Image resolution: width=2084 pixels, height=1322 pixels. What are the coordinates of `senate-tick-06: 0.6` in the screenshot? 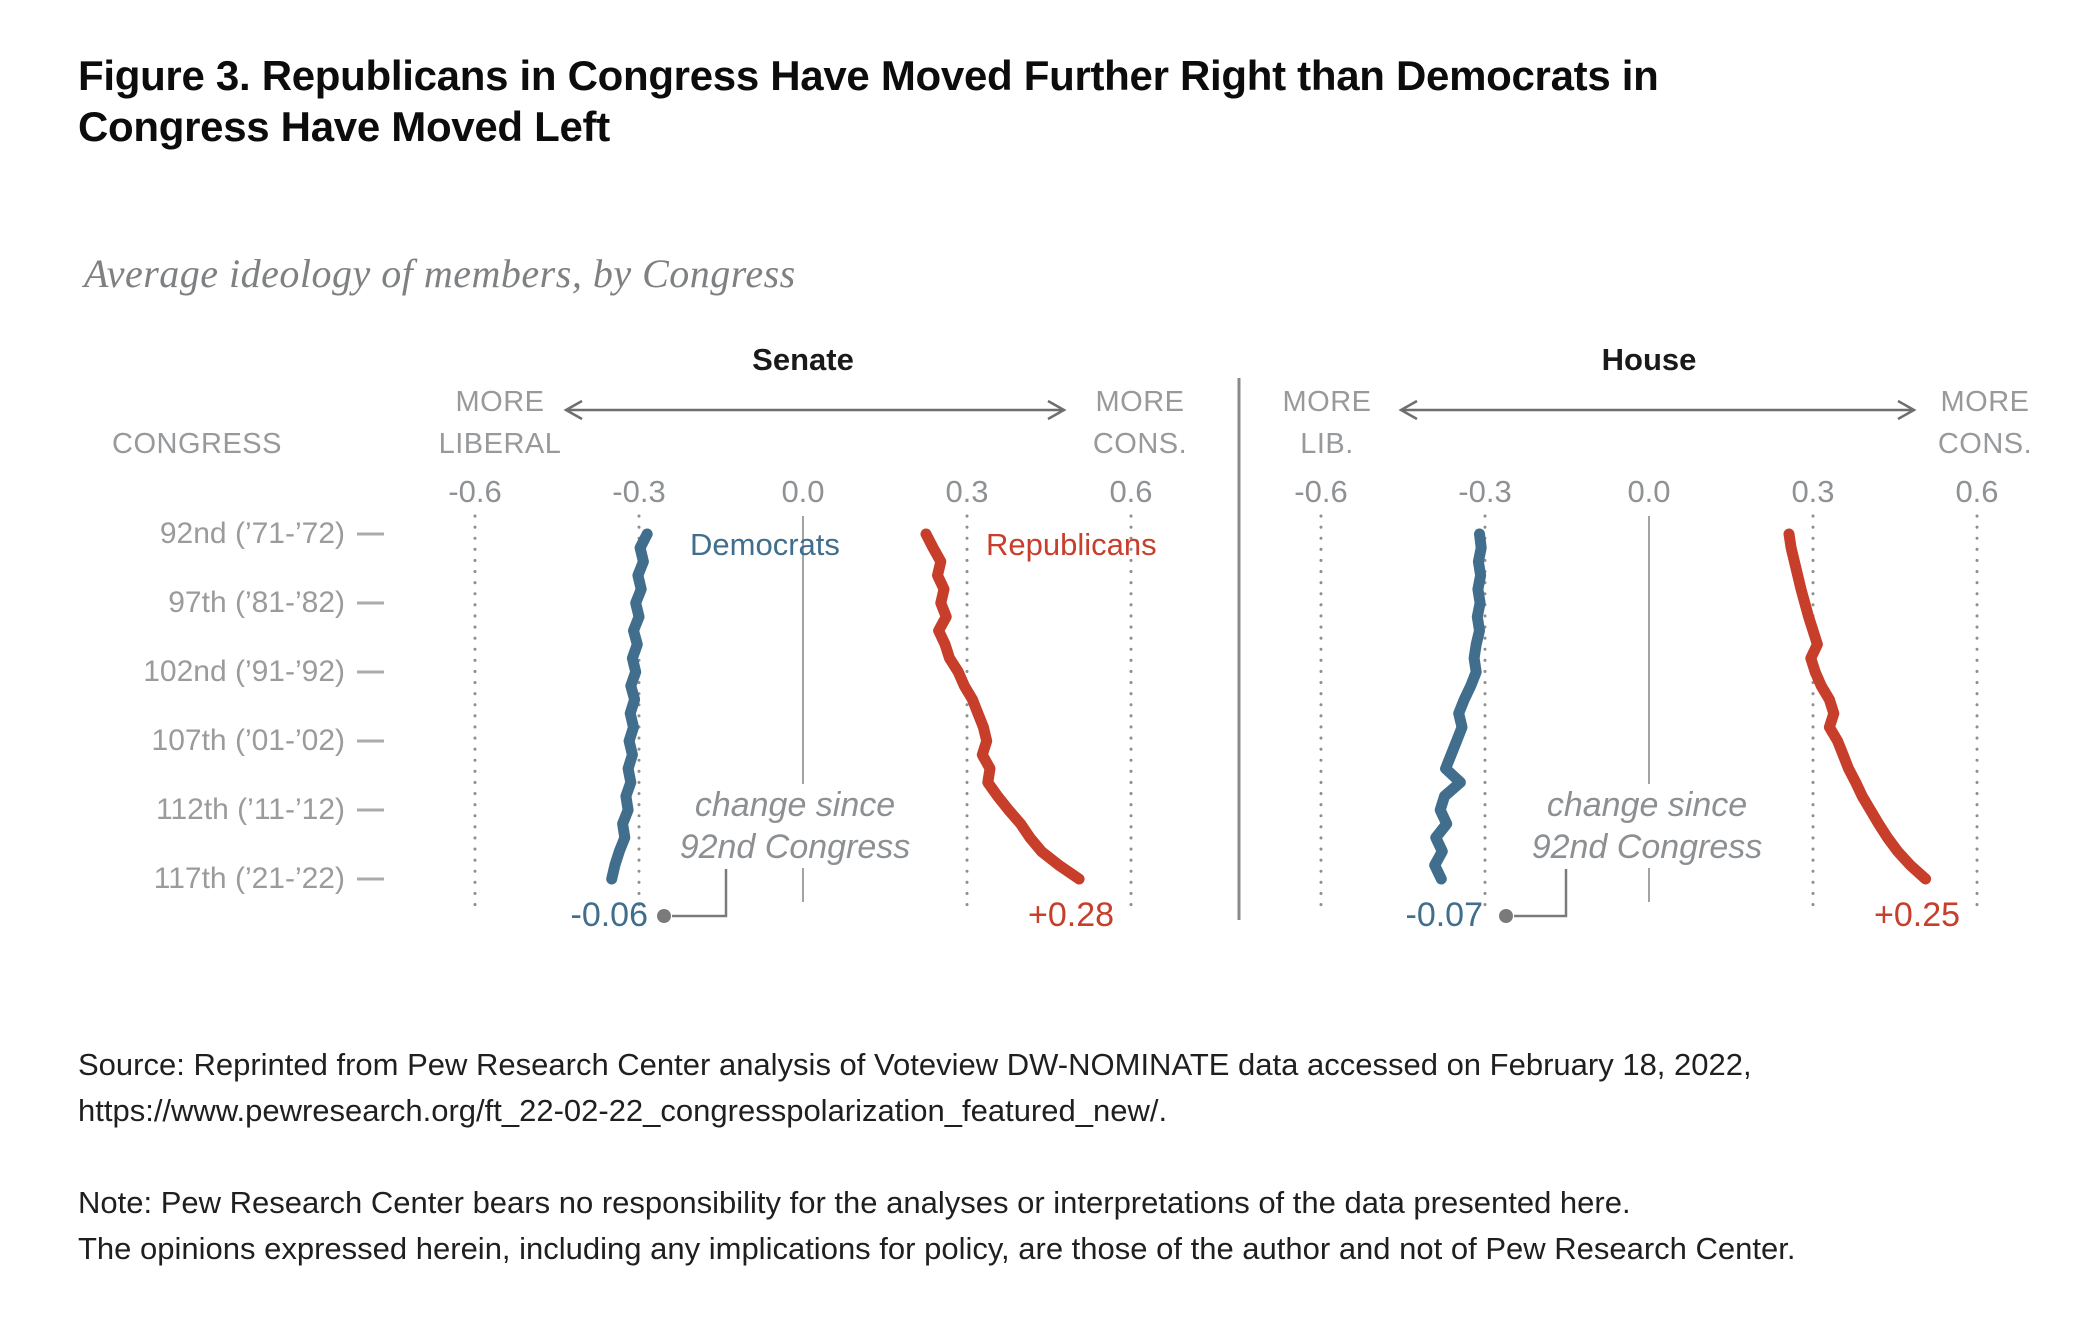 It's located at (1131, 491).